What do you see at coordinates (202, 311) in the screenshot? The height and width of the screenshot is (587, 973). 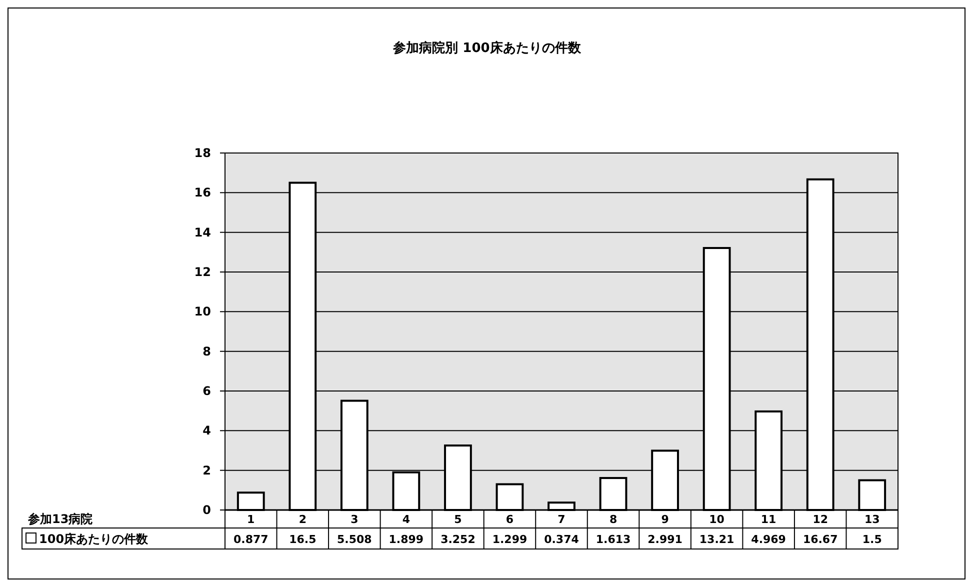 I see `y-tick-label: 10` at bounding box center [202, 311].